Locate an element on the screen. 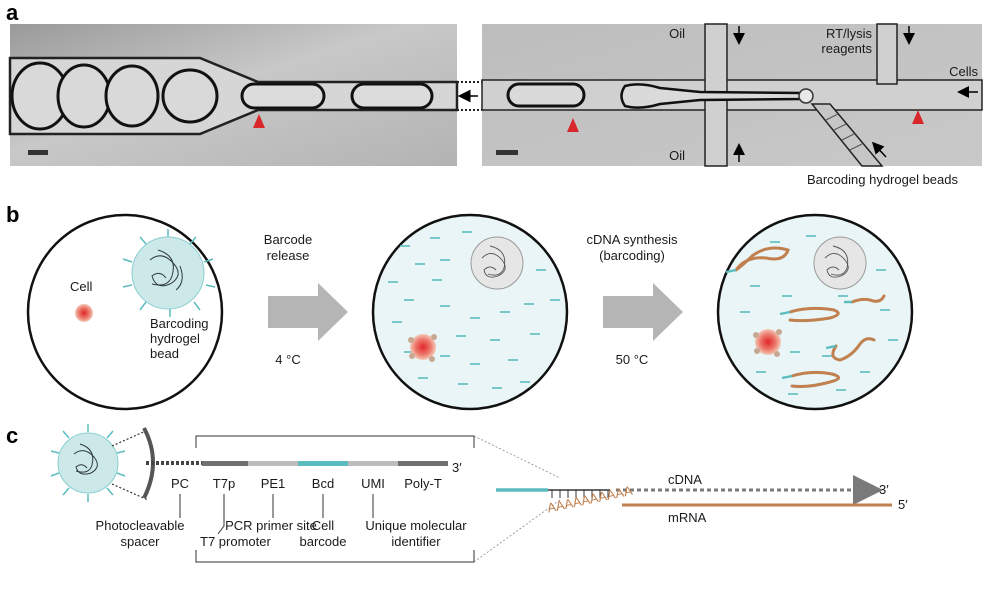 The height and width of the screenshot is (589, 989). panel-c-letter: c is located at coordinates (12, 435).